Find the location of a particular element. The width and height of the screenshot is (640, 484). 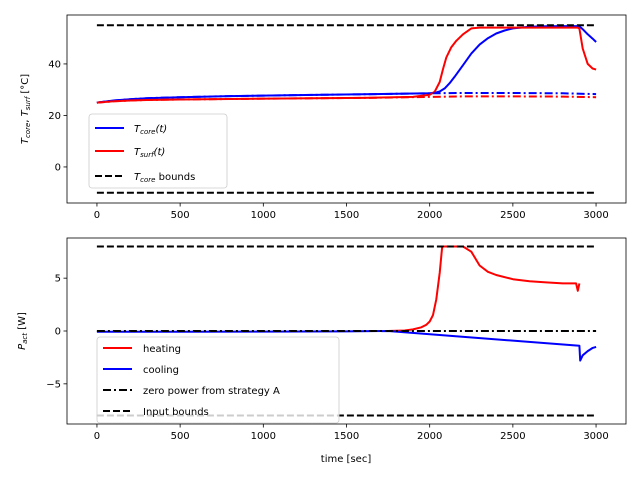

y-tick-label: 20 is located at coordinates (54, 116).